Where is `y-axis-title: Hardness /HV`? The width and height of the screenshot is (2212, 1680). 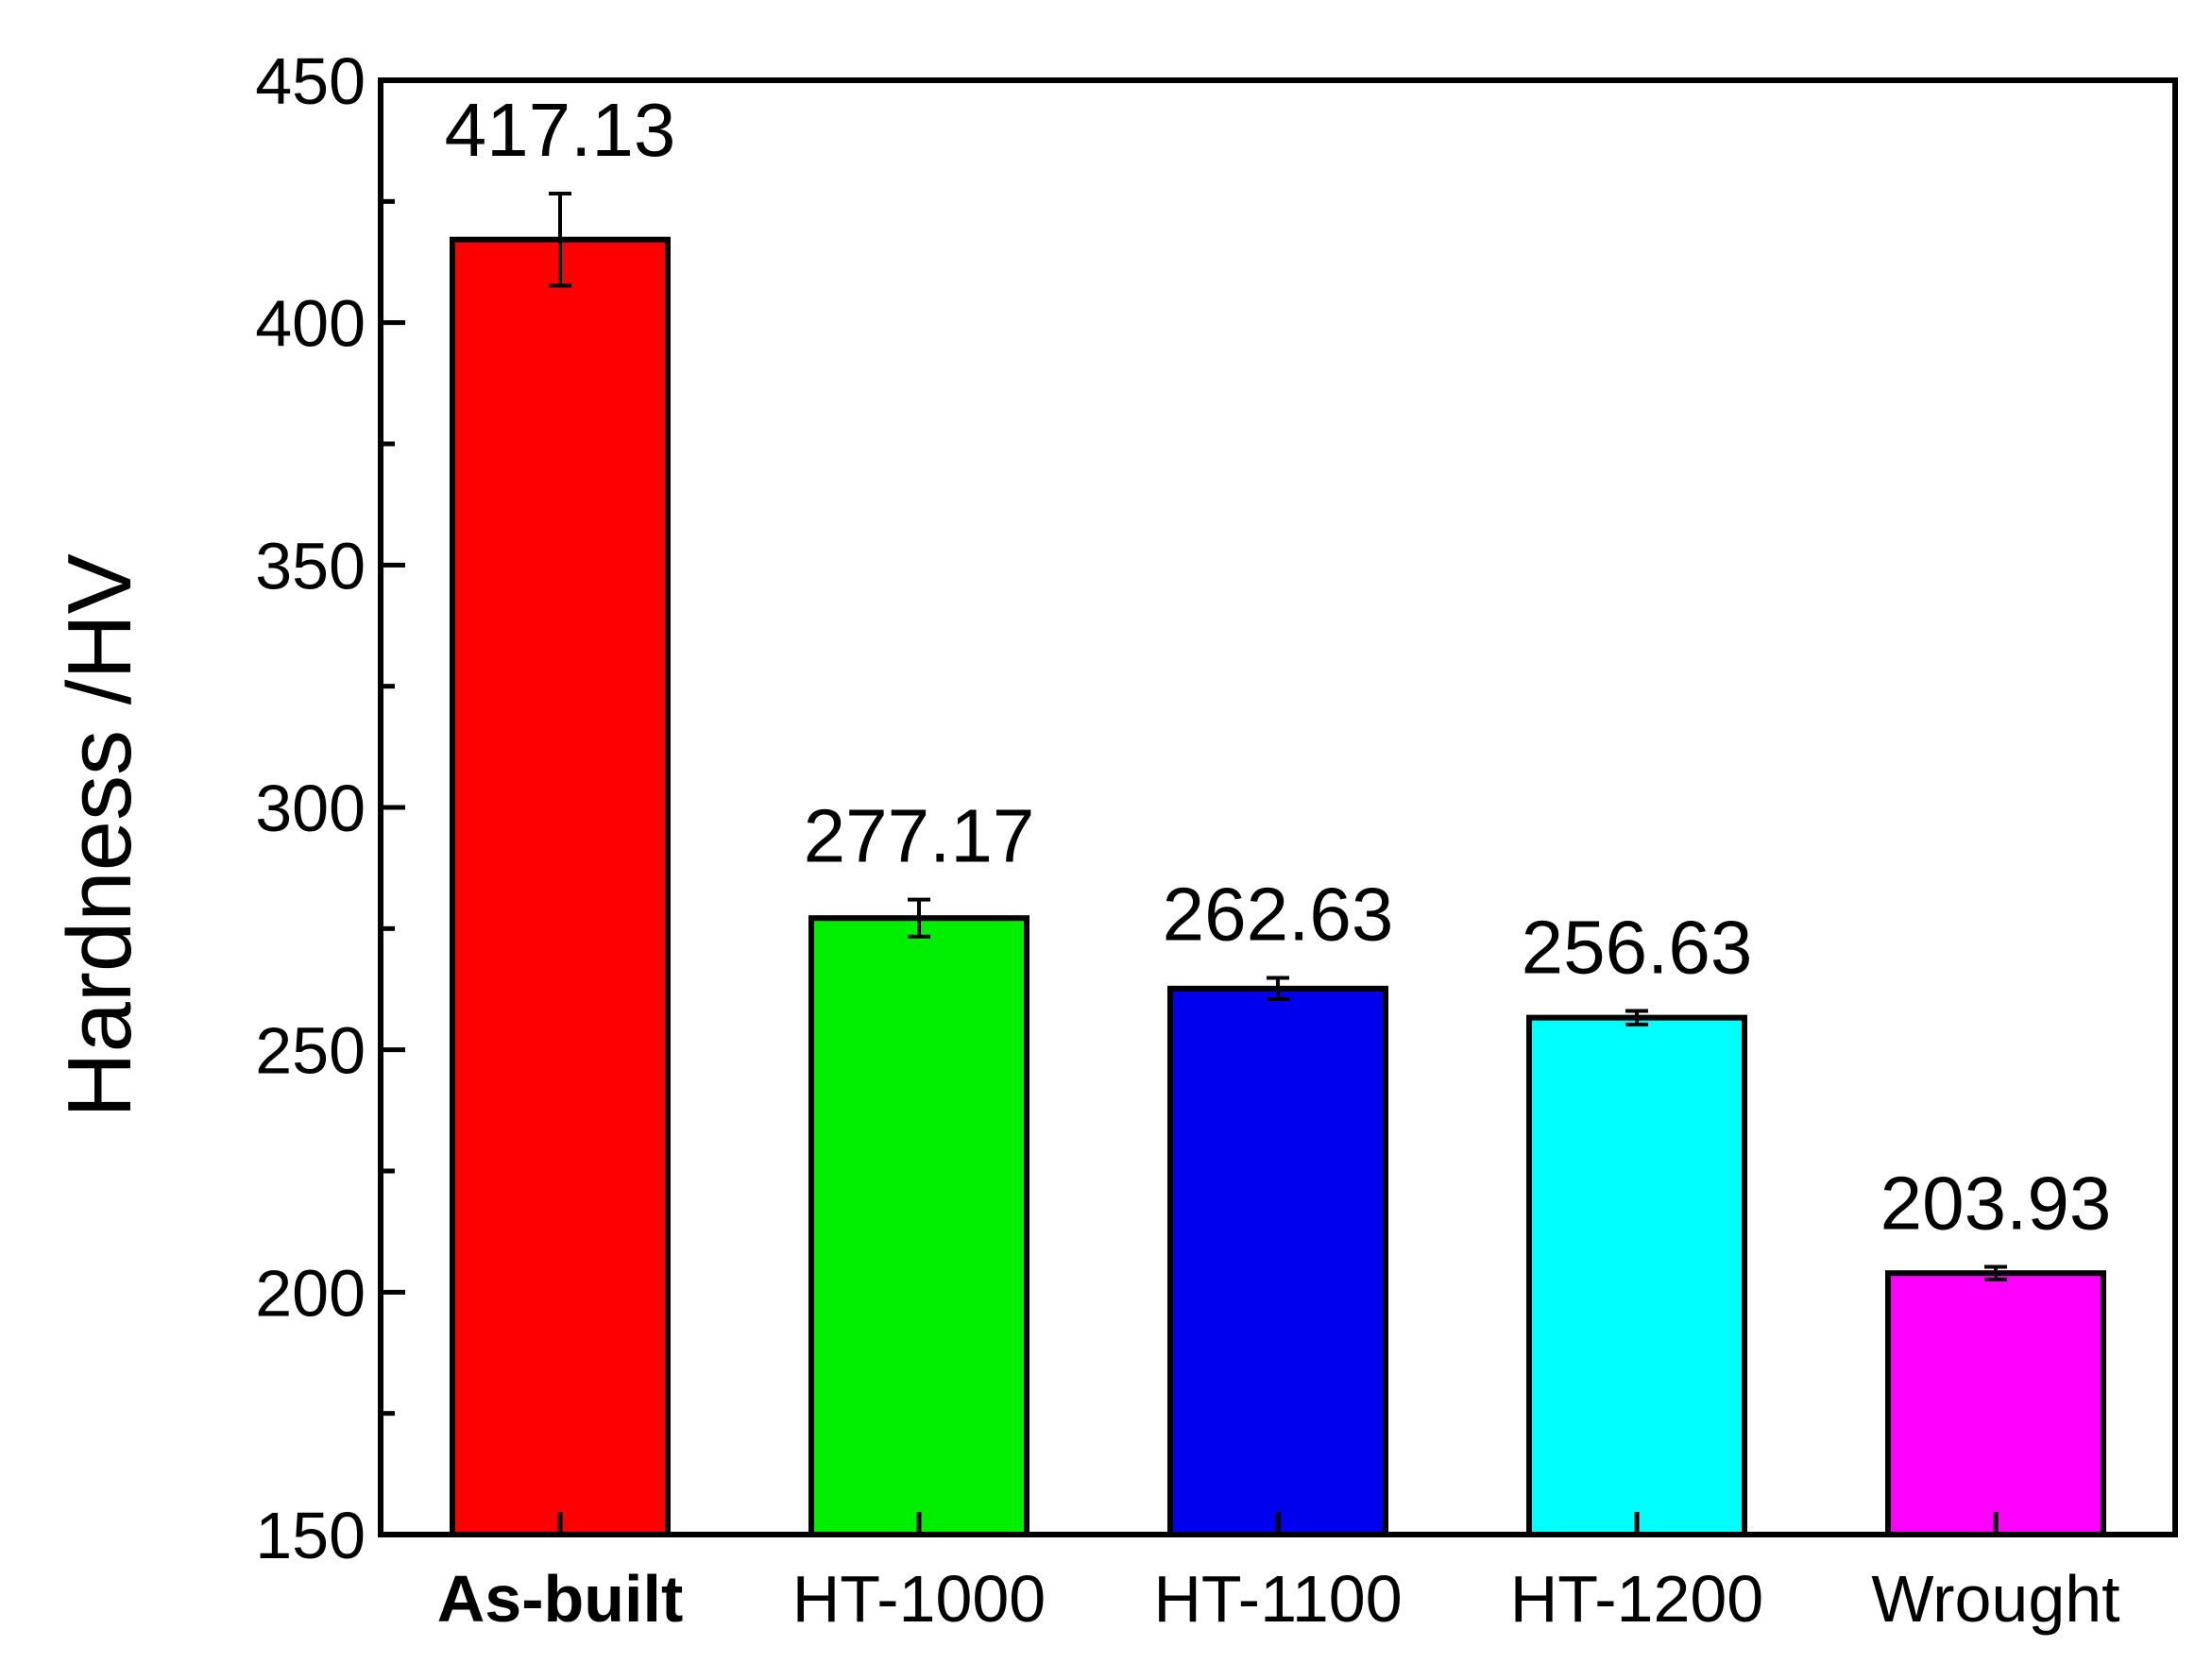
y-axis-title: Hardness /HV is located at coordinates (99, 835).